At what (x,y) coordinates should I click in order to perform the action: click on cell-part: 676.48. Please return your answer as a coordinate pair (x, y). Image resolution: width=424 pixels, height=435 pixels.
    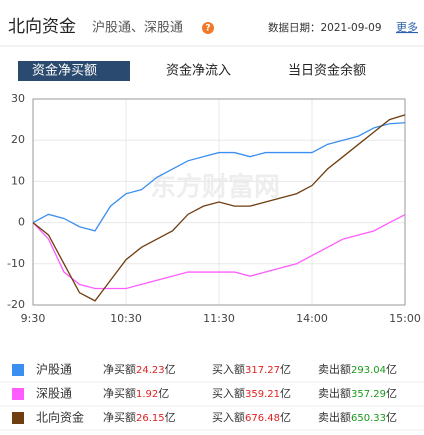
    Looking at the image, I should click on (262, 418).